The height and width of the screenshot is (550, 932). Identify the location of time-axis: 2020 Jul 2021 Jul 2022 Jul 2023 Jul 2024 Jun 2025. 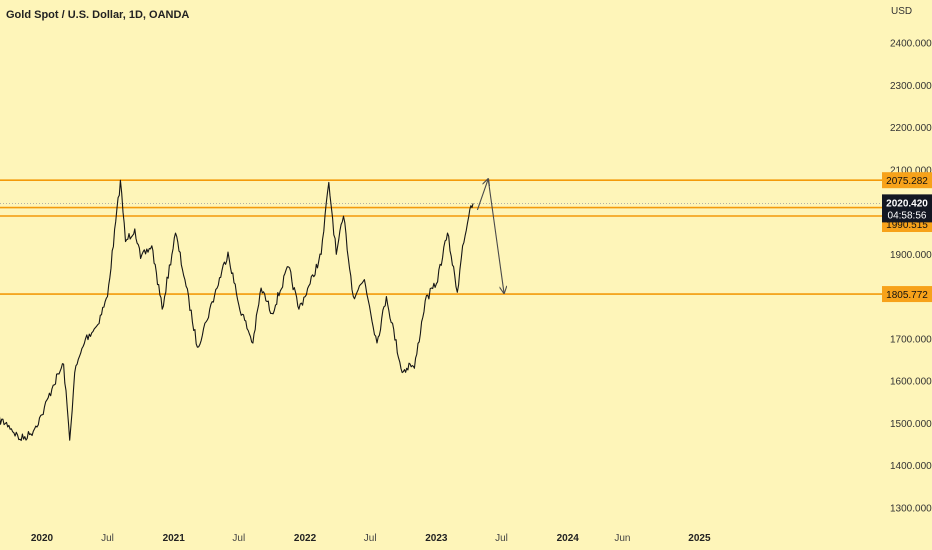
(371, 538).